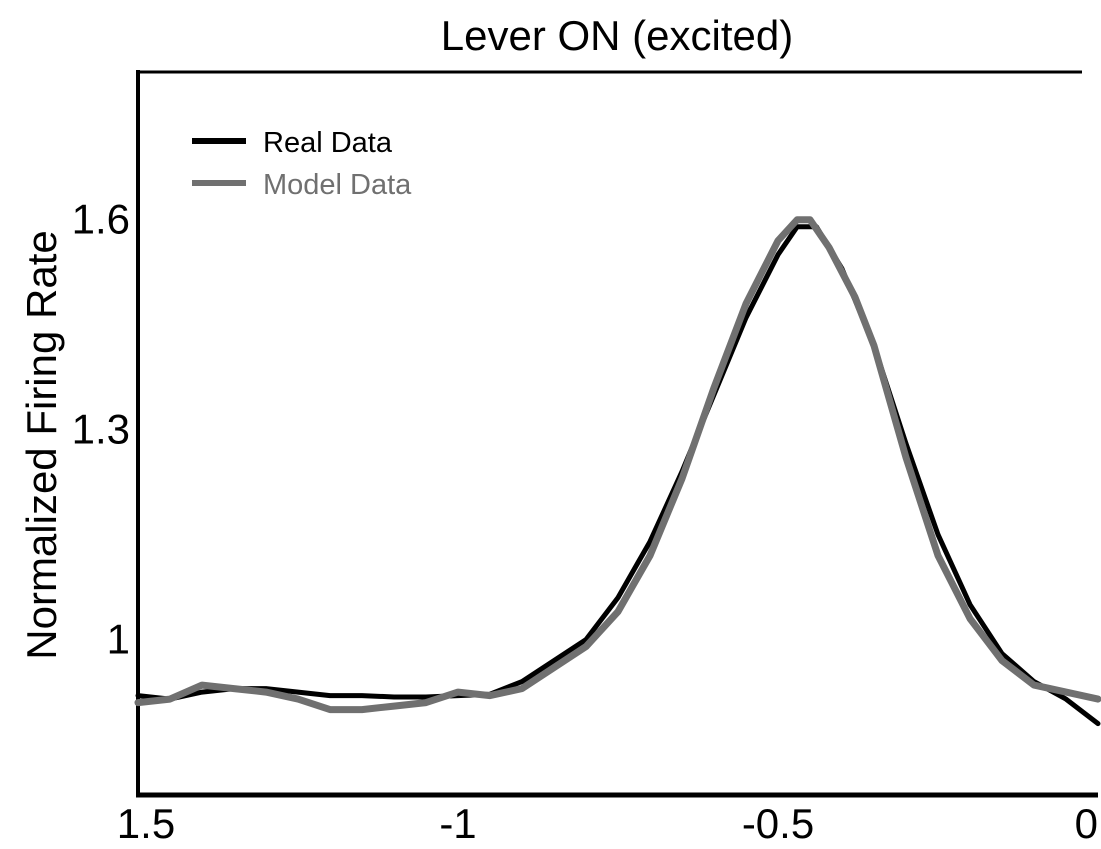 The width and height of the screenshot is (1101, 849). What do you see at coordinates (328, 143) in the screenshot?
I see `legend-label: Real Data` at bounding box center [328, 143].